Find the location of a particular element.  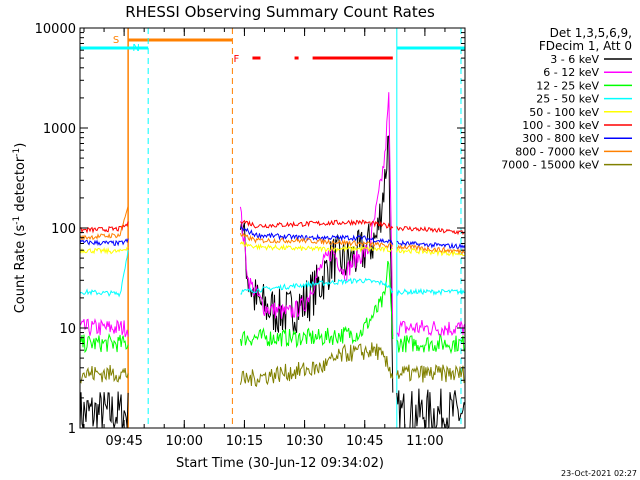

legend-entry-label: 6 - 12 keV is located at coordinates (571, 72).